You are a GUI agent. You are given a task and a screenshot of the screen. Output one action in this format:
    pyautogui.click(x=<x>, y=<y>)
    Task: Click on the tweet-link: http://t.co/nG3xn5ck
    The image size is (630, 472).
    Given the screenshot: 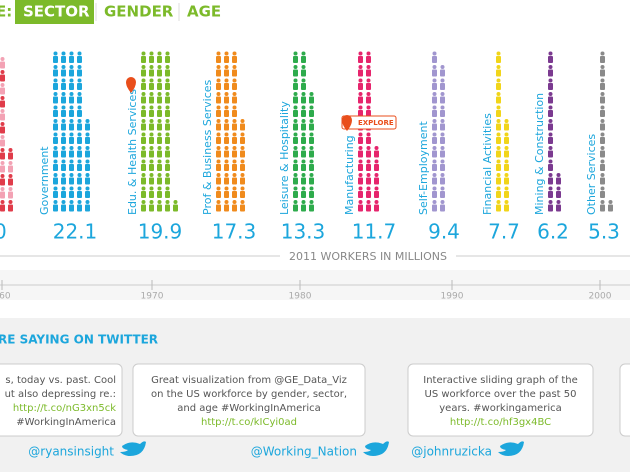 What is the action you would take?
    pyautogui.click(x=64, y=408)
    